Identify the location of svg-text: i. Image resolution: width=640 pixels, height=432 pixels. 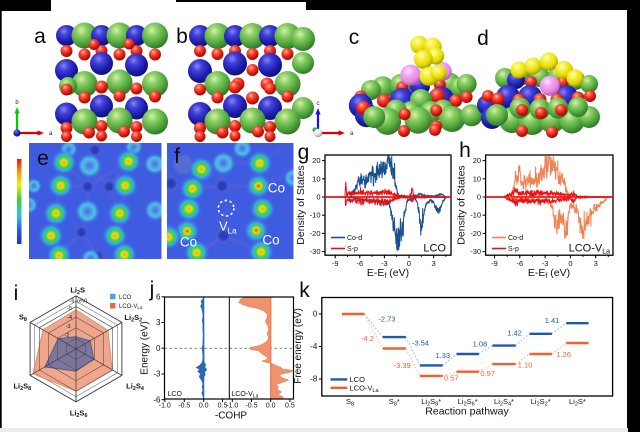
(16, 293).